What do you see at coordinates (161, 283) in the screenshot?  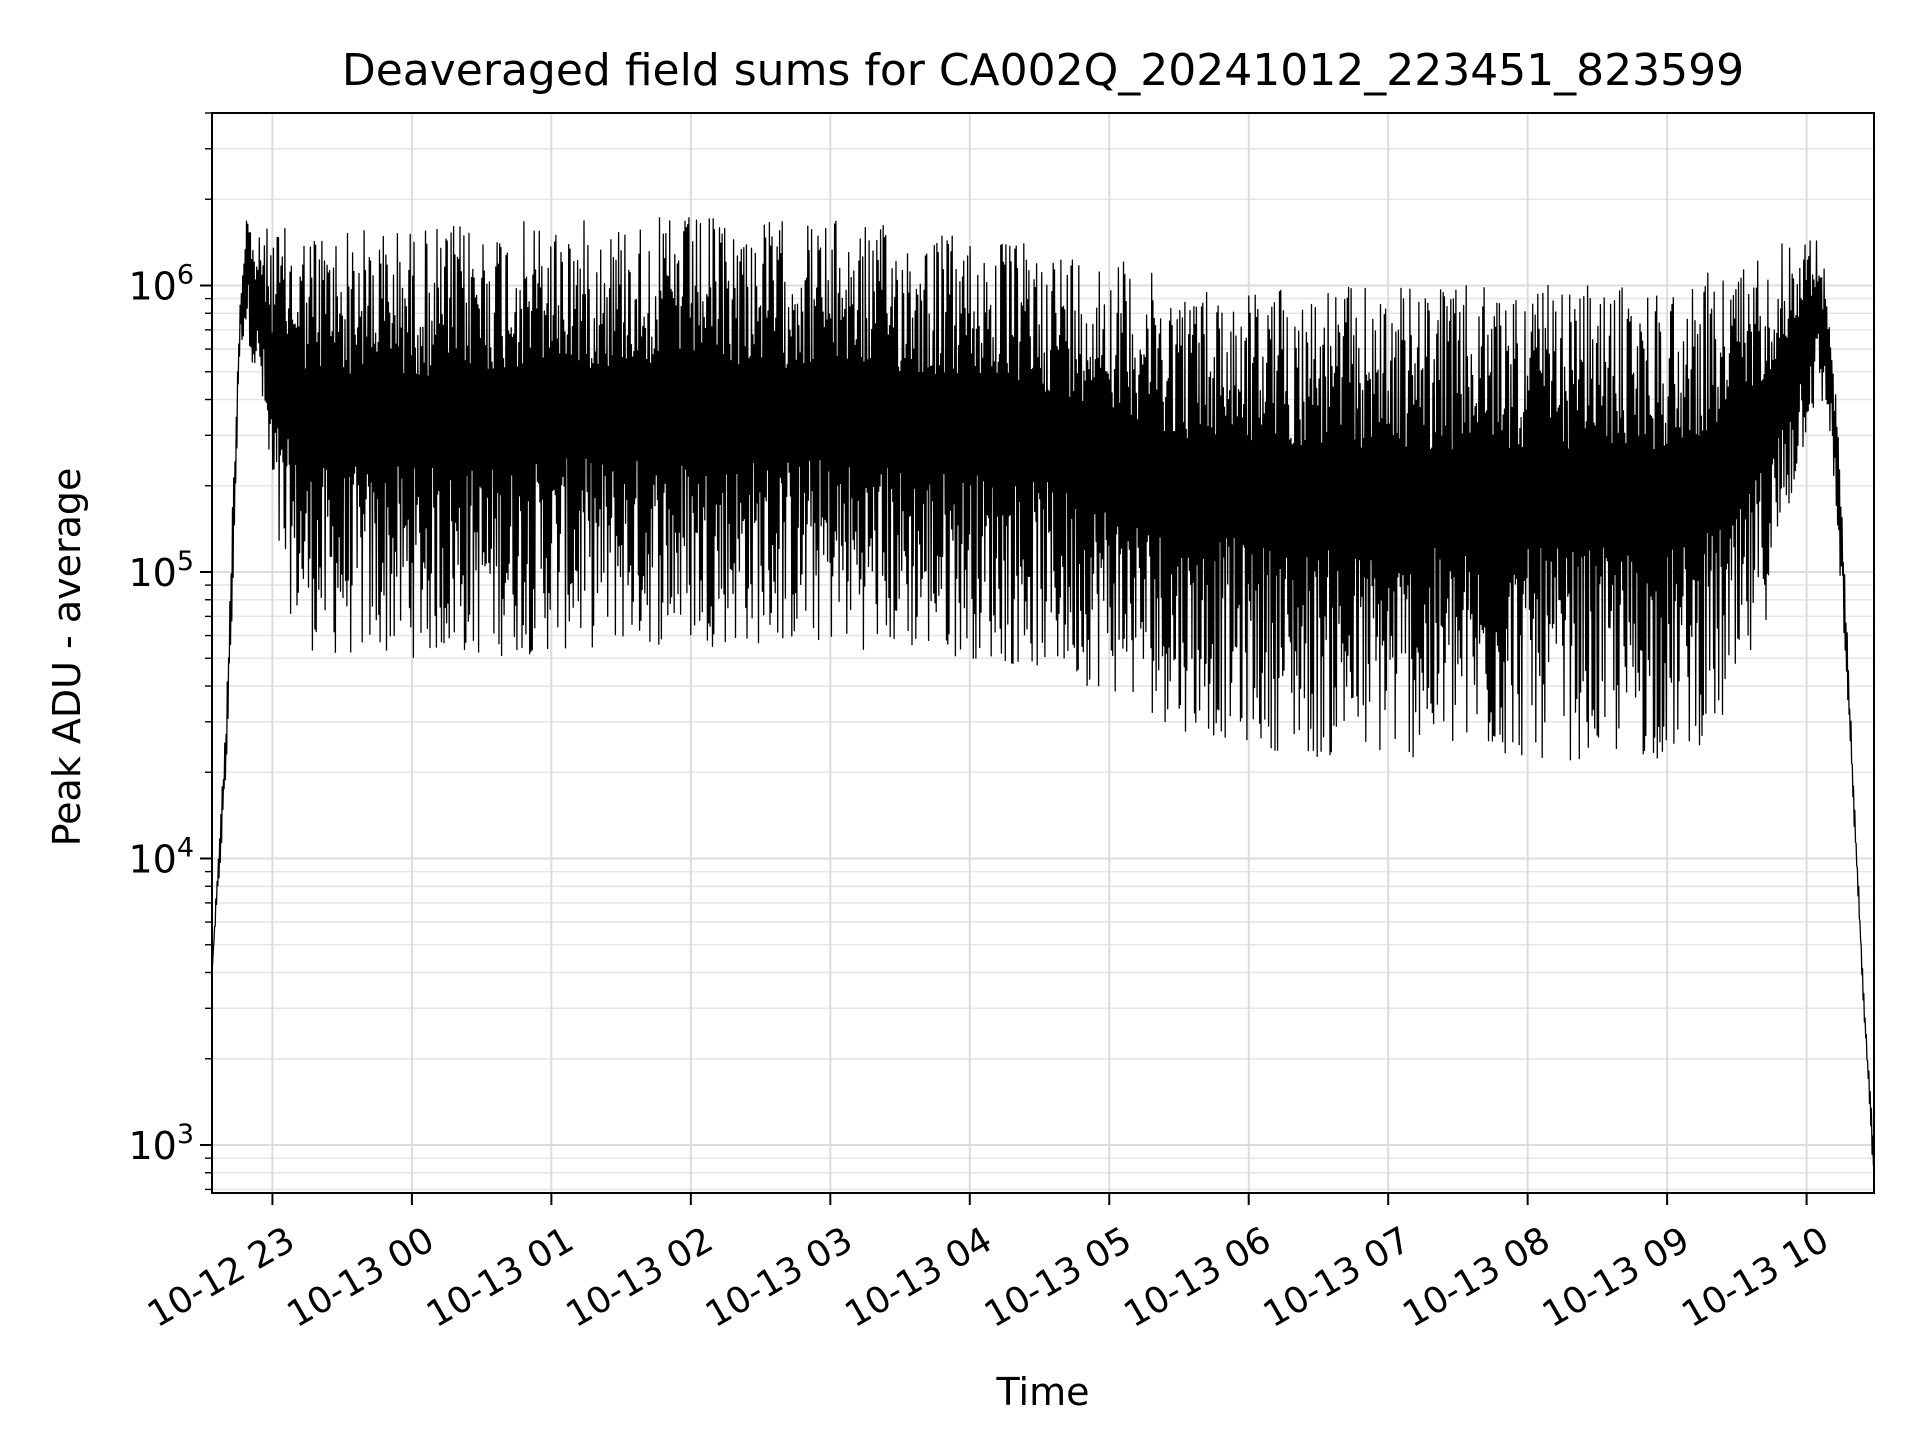 I see `y-tick-label: 106` at bounding box center [161, 283].